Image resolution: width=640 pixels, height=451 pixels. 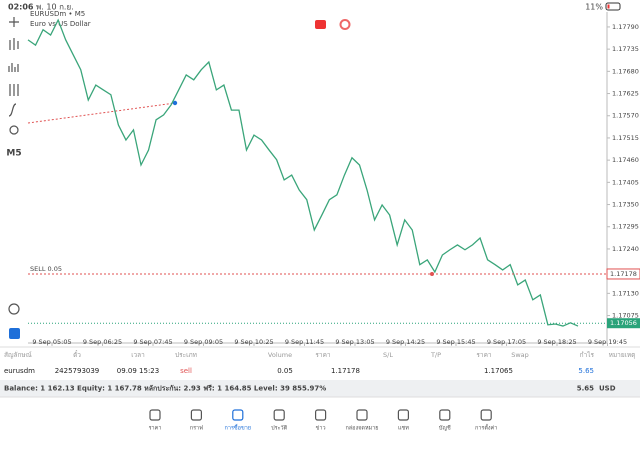 I want to click on nav-label: กราฟ, so click(x=196, y=428).